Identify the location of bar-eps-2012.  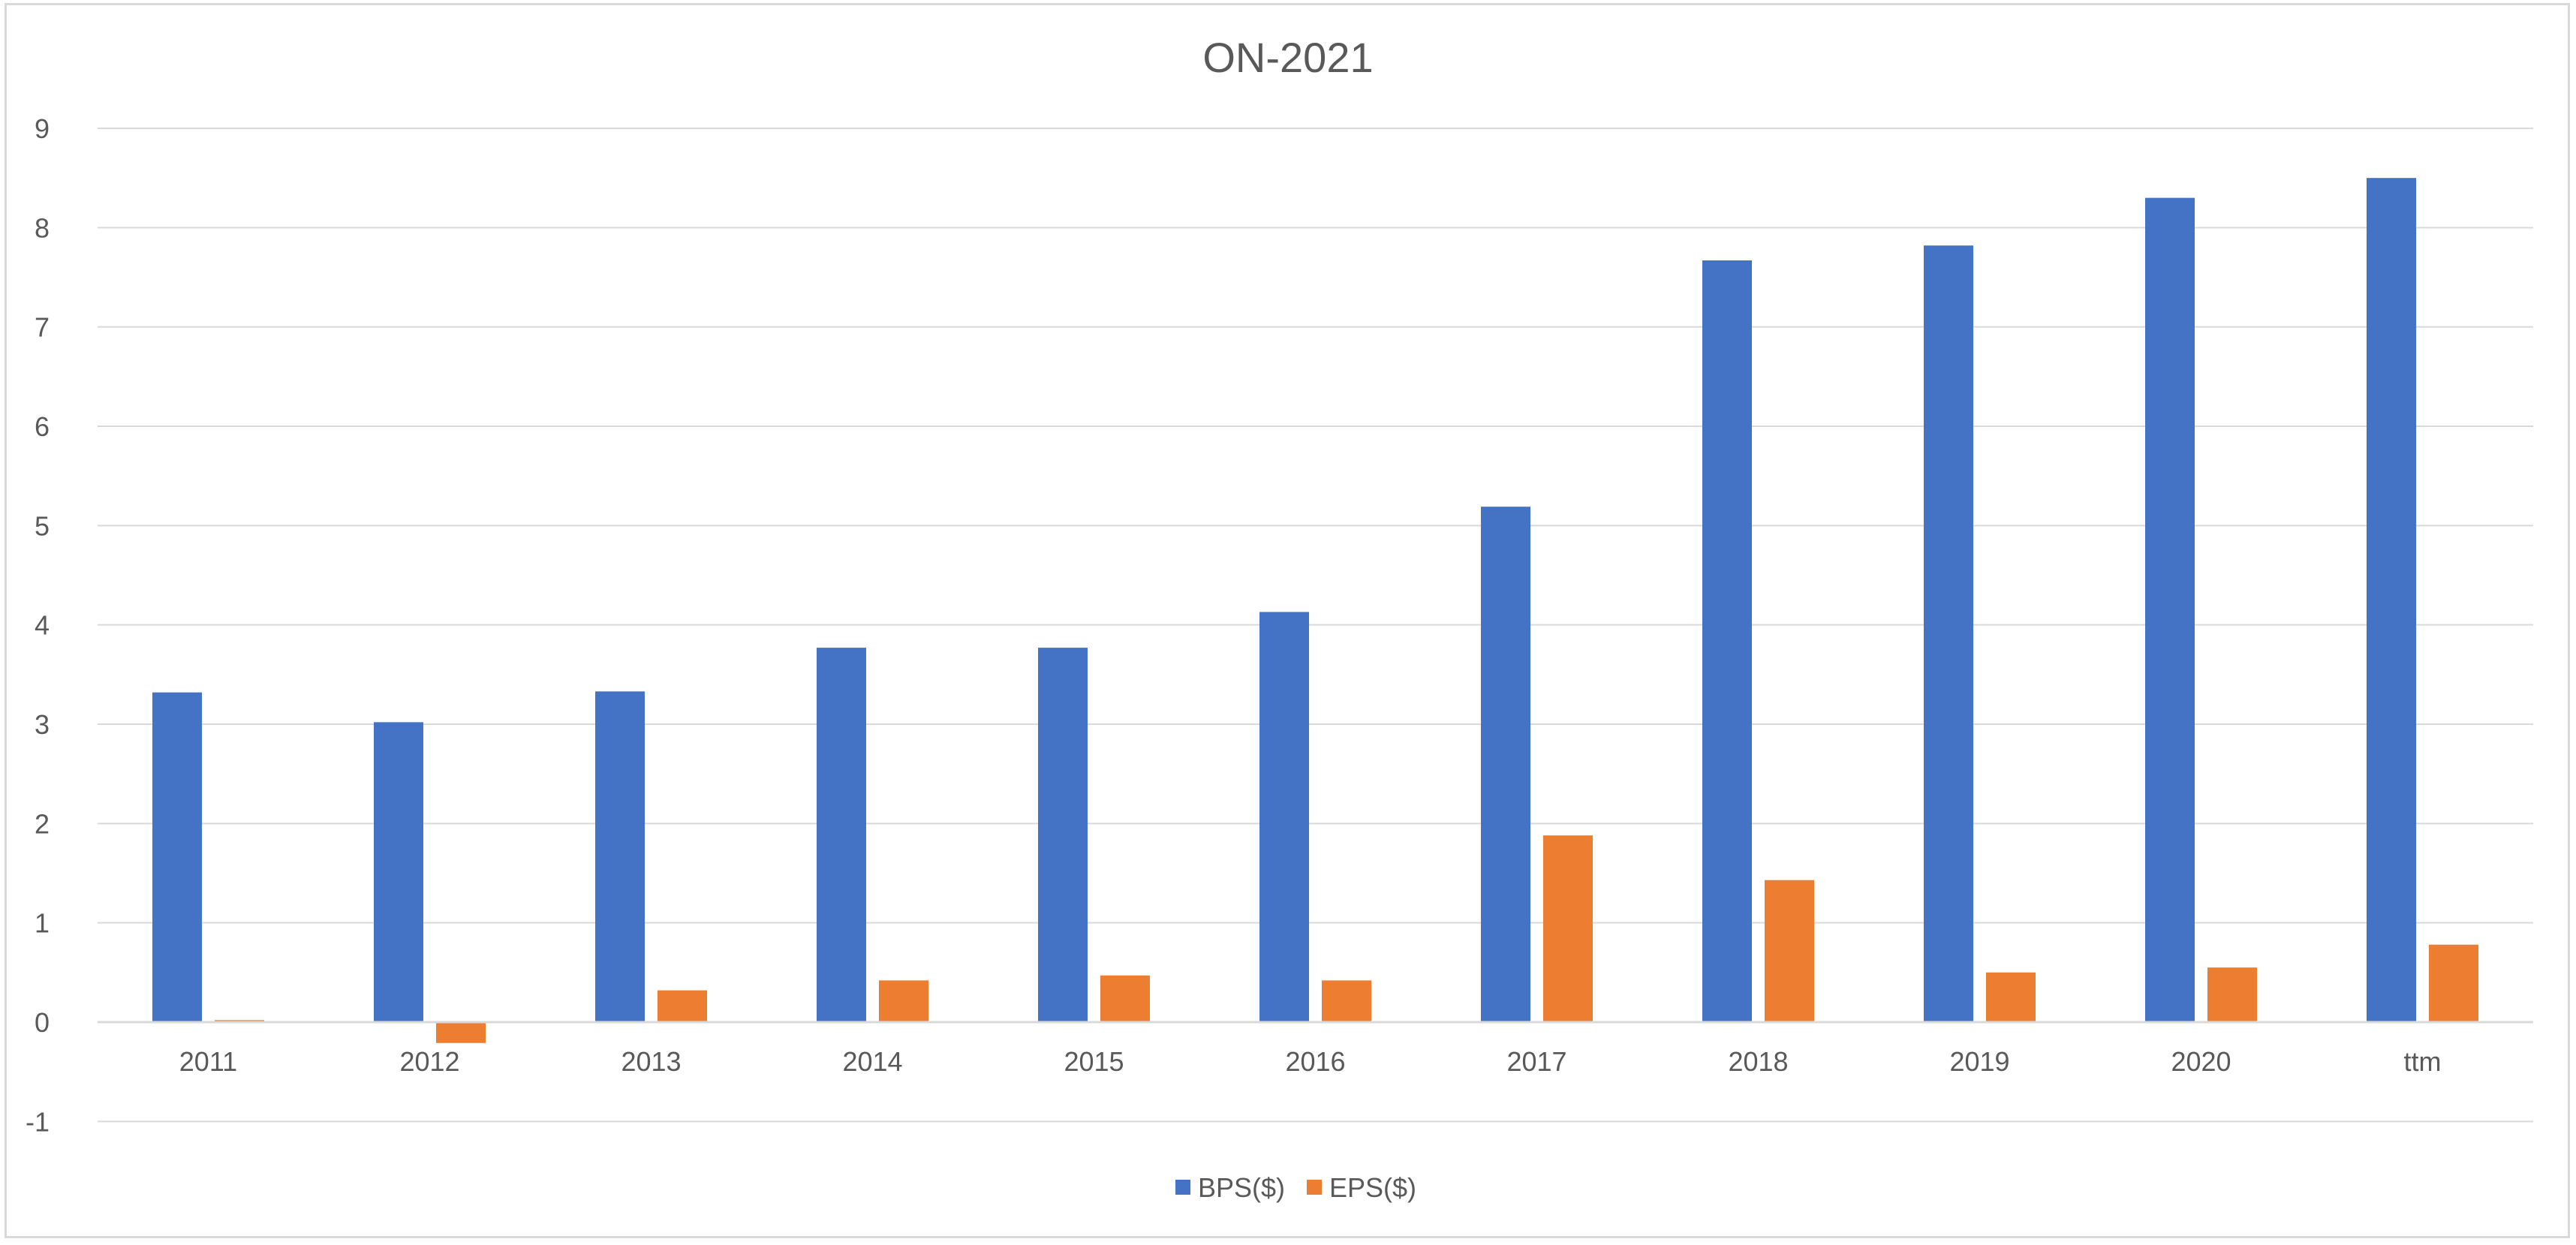
(461, 1032).